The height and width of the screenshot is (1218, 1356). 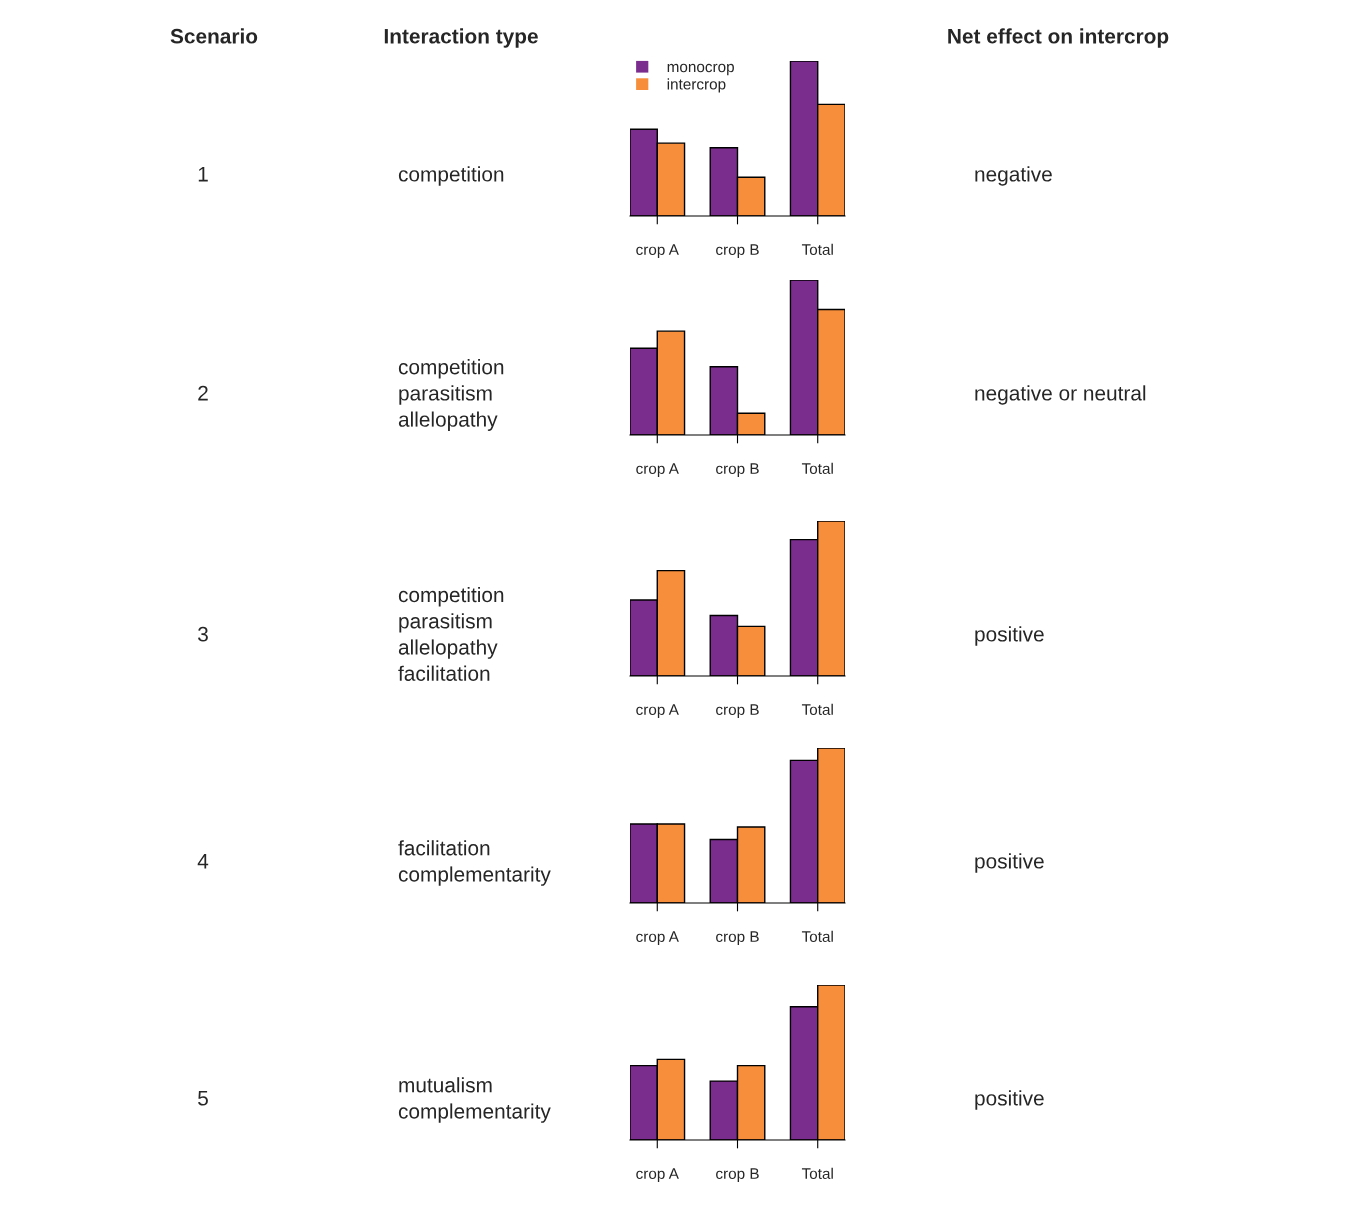 I want to click on legend-label: intercrop, so click(x=696, y=85).